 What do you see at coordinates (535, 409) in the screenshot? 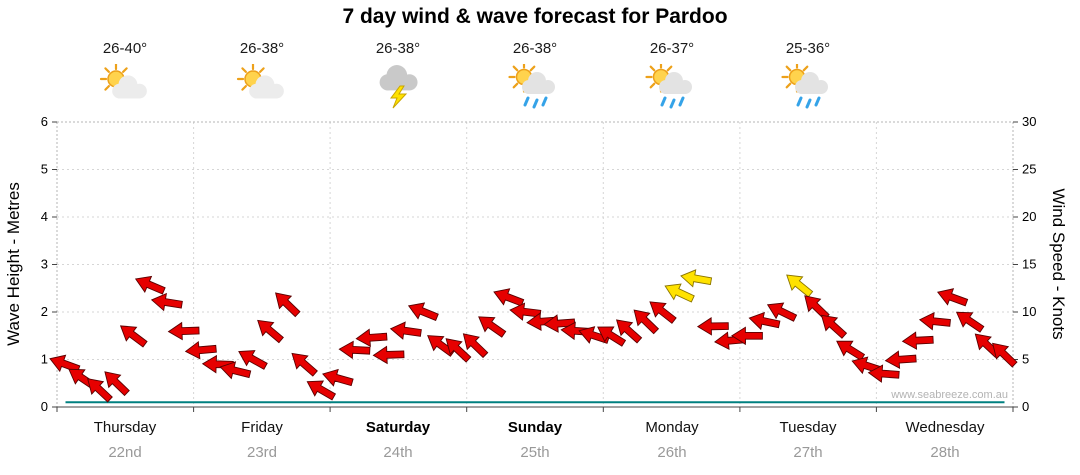
I see `bottom-ticks` at bounding box center [535, 409].